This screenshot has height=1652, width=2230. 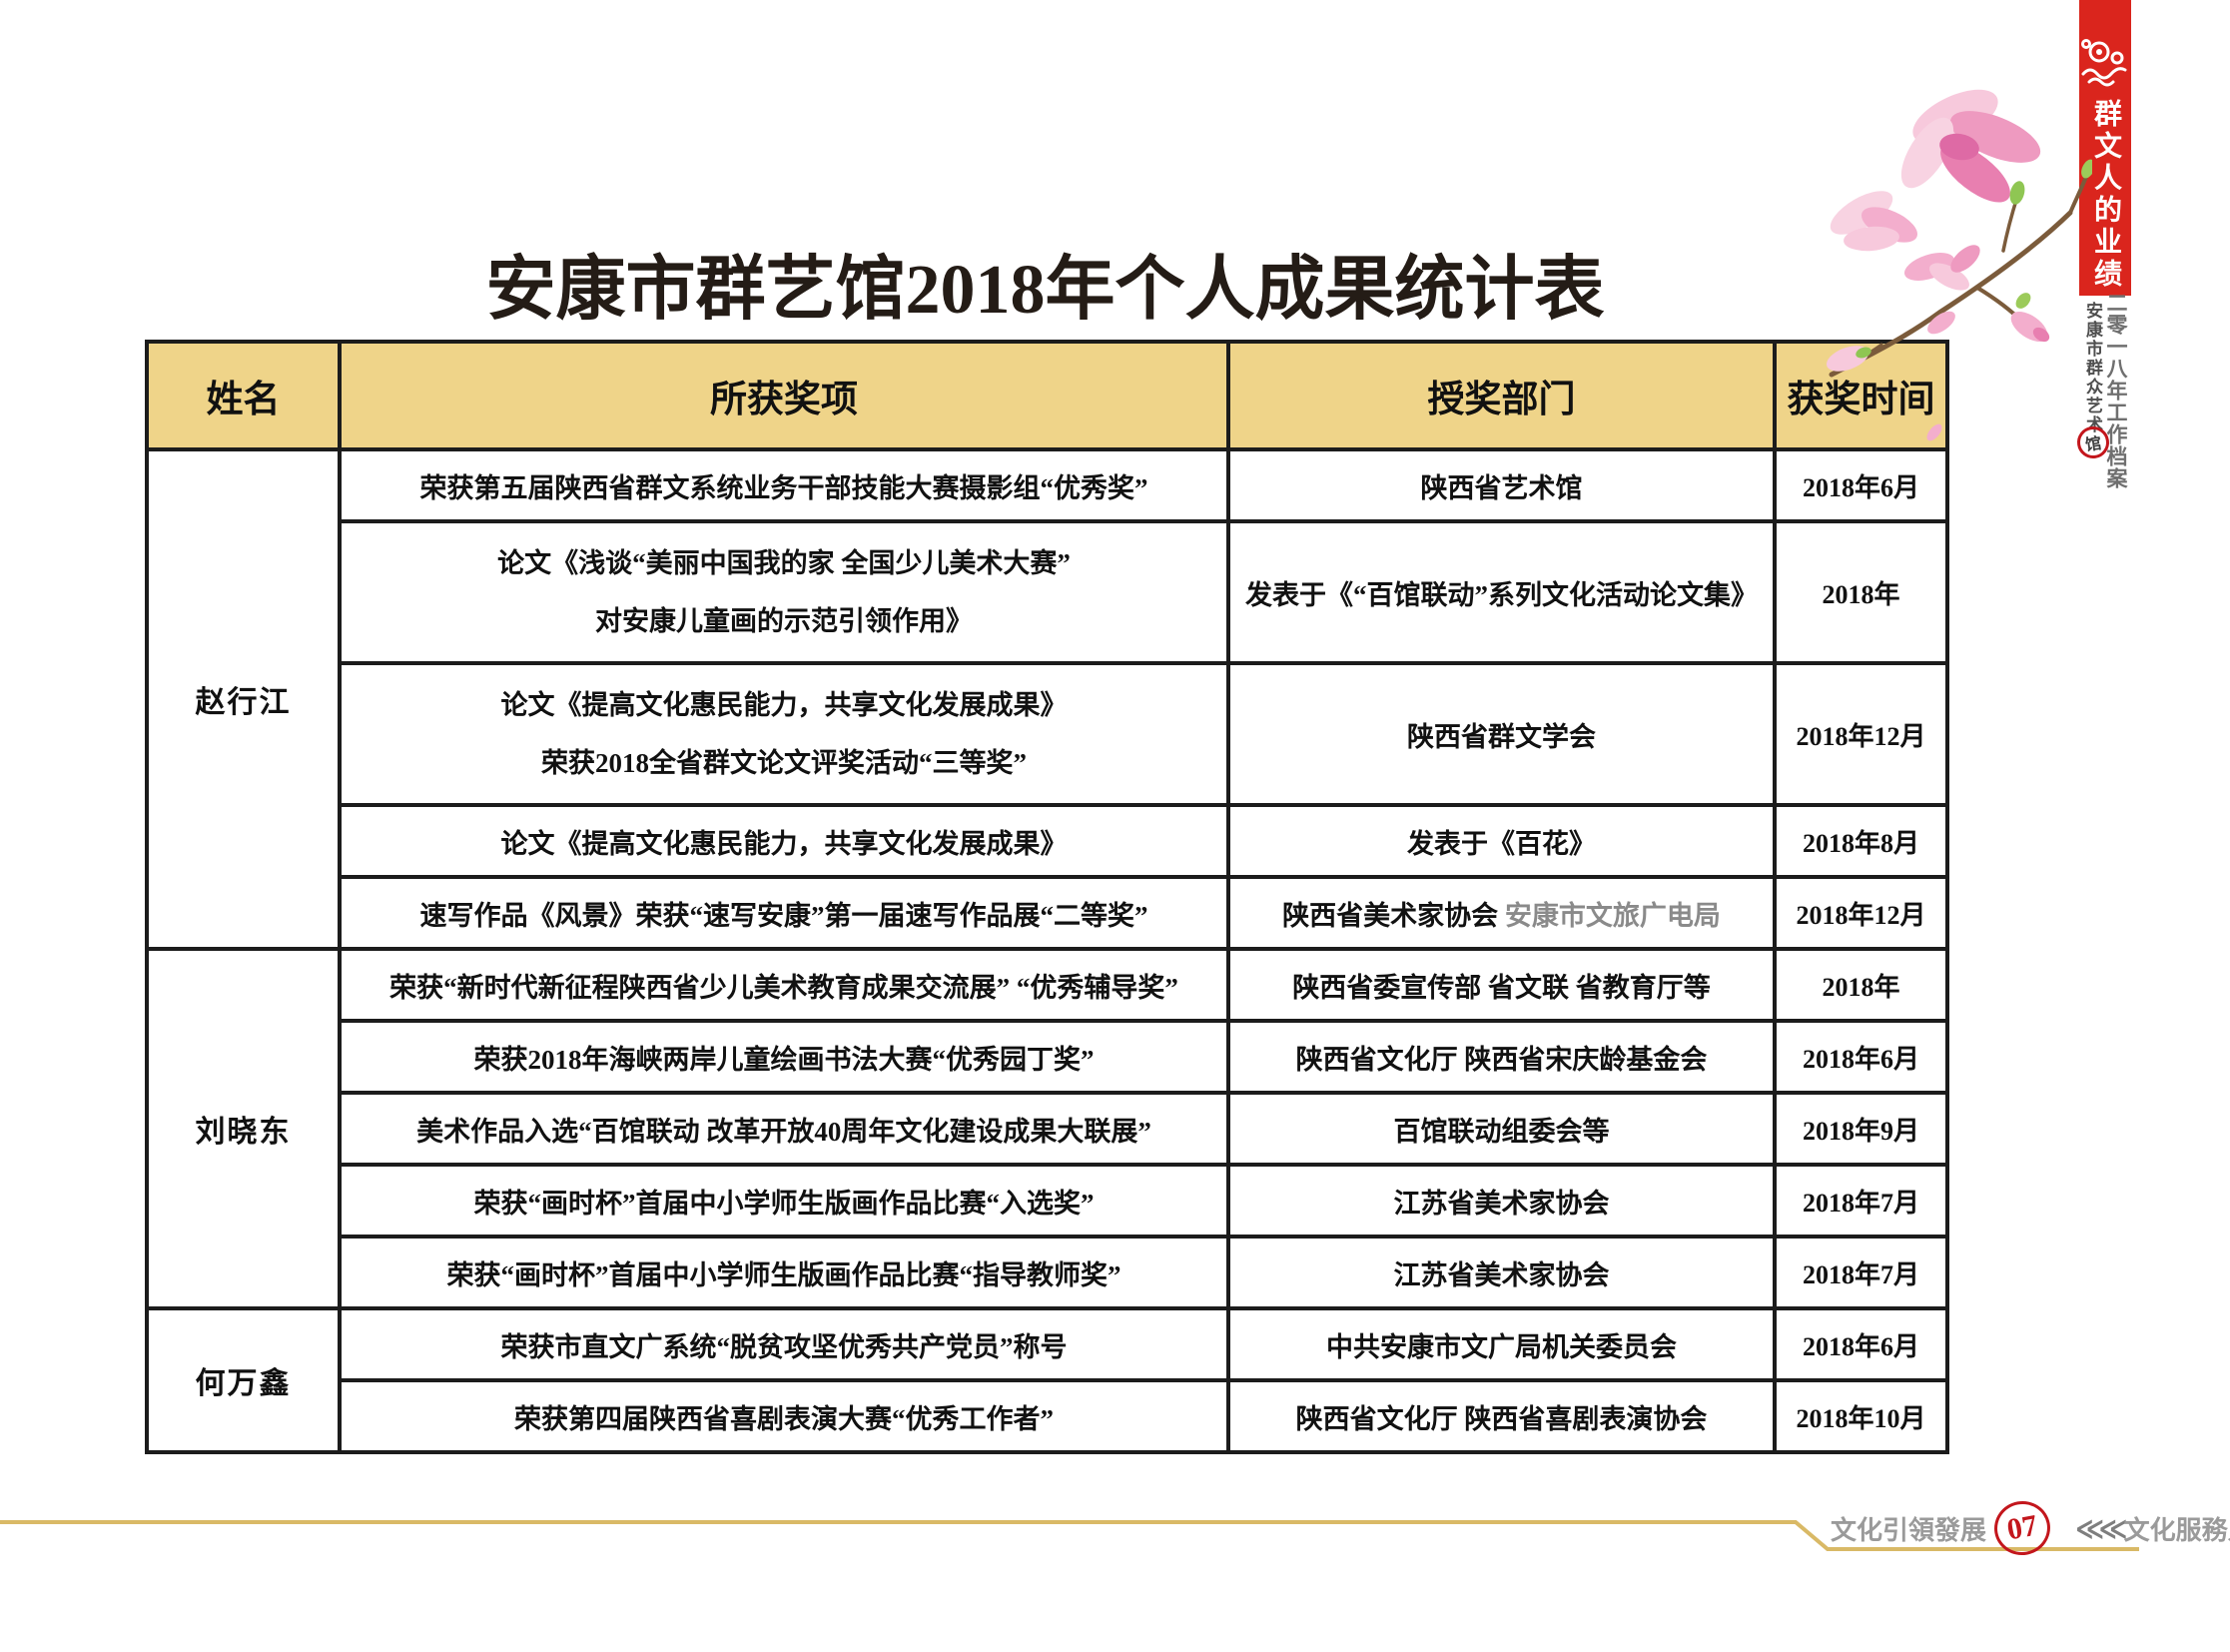 I want to click on time-cell: 2018年9月, so click(x=1861, y=1129).